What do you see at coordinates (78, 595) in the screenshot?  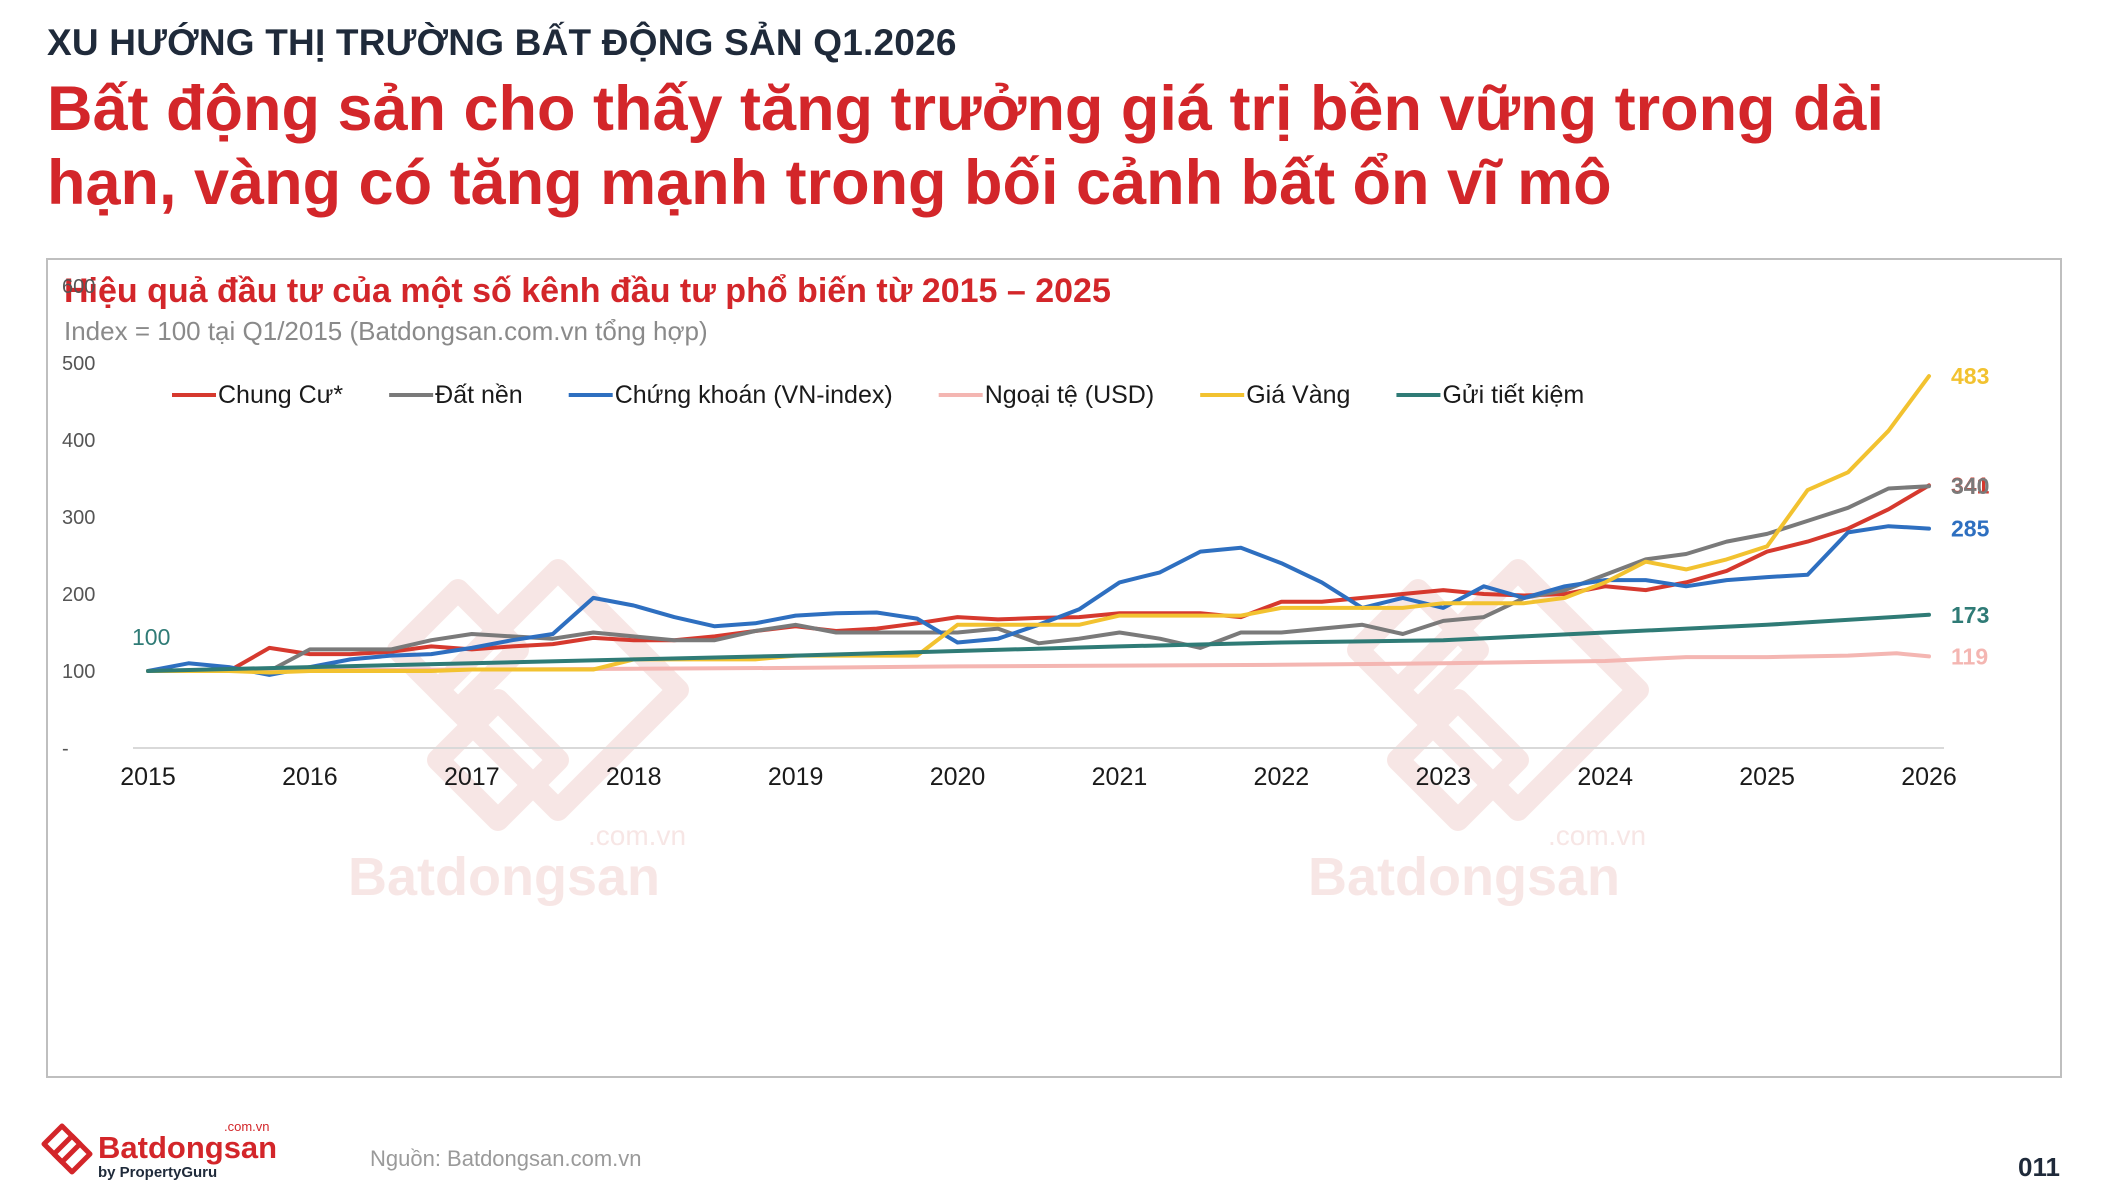 I see `y-tick-label: 200` at bounding box center [78, 595].